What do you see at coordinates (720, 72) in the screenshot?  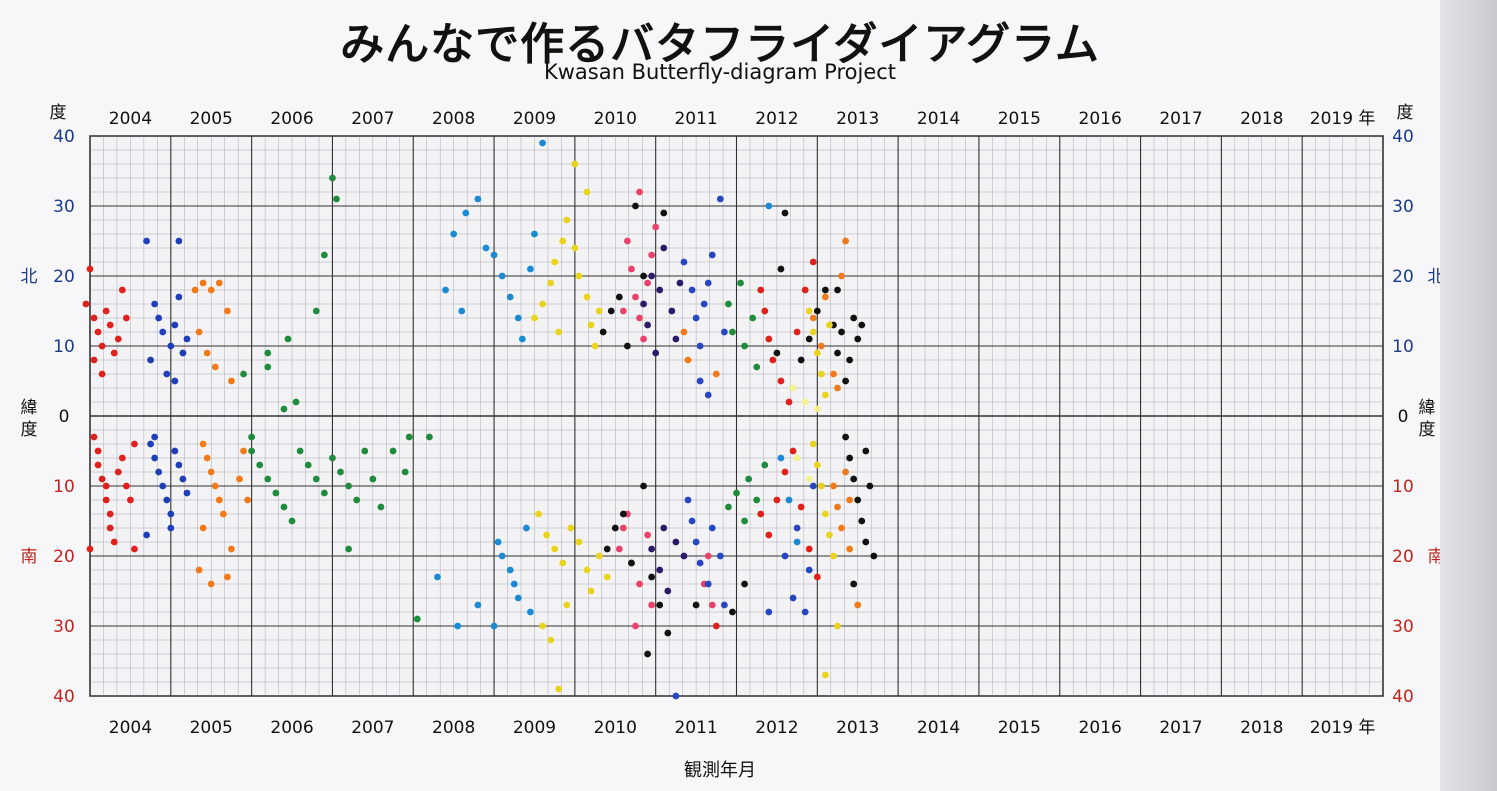 I see `chart-subtitle: Kwasan Butterfly-diagram Project` at bounding box center [720, 72].